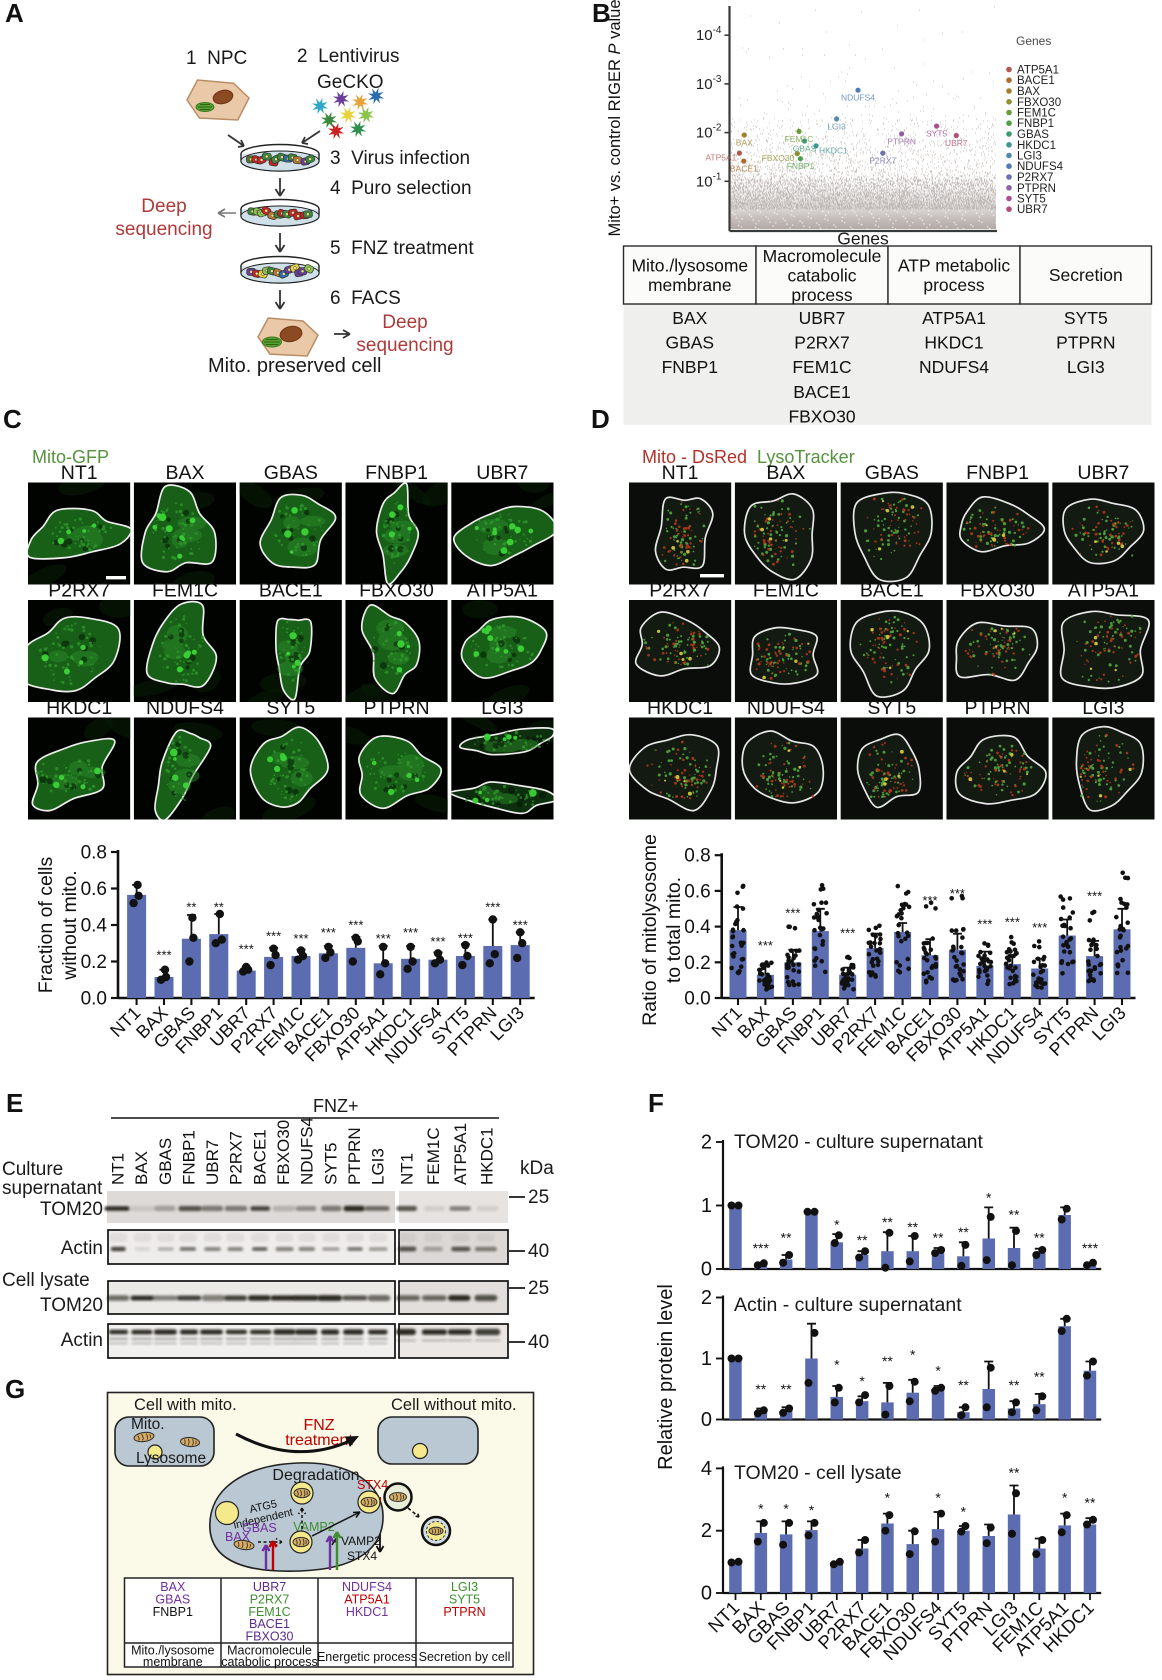 This screenshot has height=1680, width=1162. What do you see at coordinates (71, 1305) in the screenshot?
I see `svg-text: TOM20` at bounding box center [71, 1305].